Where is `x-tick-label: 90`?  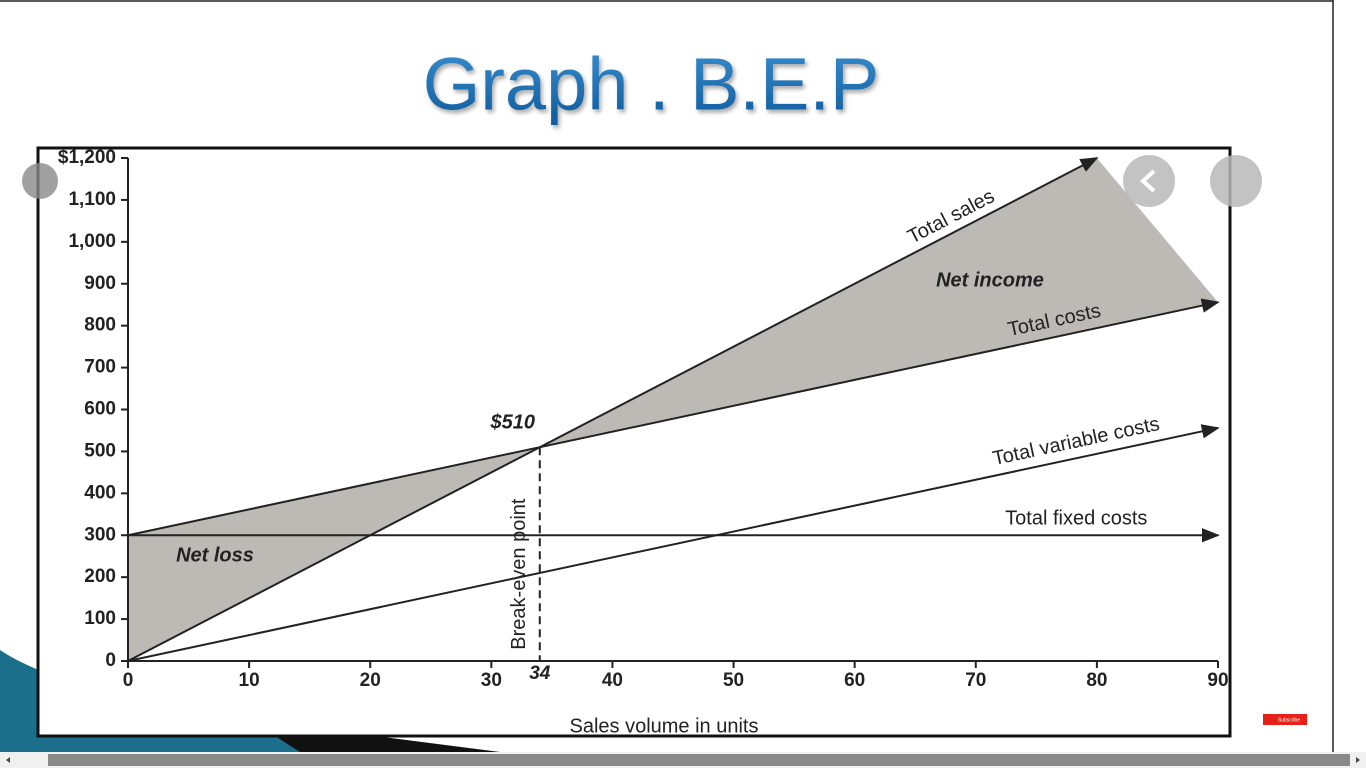
x-tick-label: 90 is located at coordinates (1217, 680).